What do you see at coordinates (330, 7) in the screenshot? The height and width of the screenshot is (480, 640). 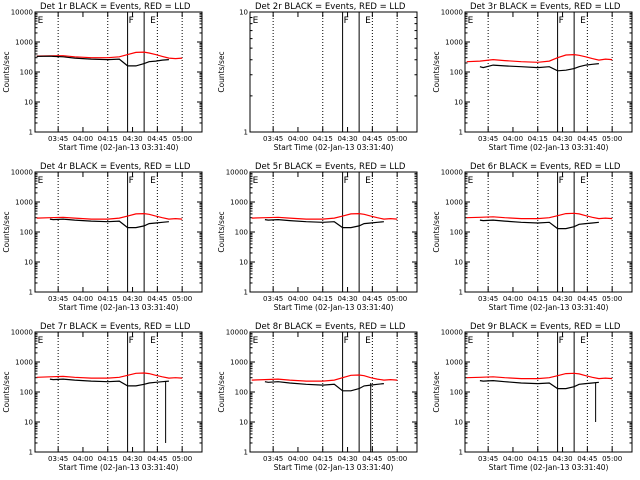 I see `panel-title: Det 2r BLACK = Events, RED = LLD` at bounding box center [330, 7].